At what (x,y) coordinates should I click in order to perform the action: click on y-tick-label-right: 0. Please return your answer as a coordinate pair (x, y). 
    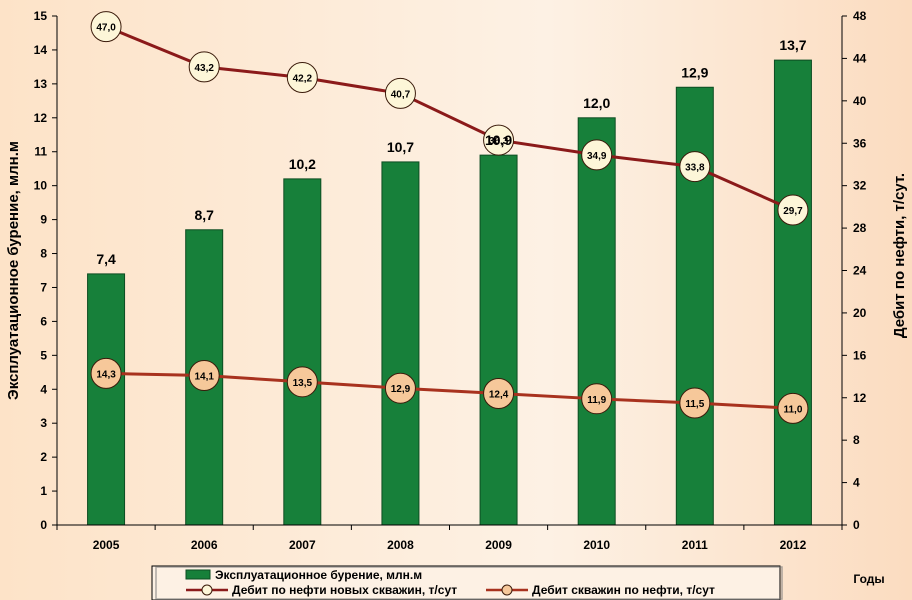
    Looking at the image, I should click on (856, 525).